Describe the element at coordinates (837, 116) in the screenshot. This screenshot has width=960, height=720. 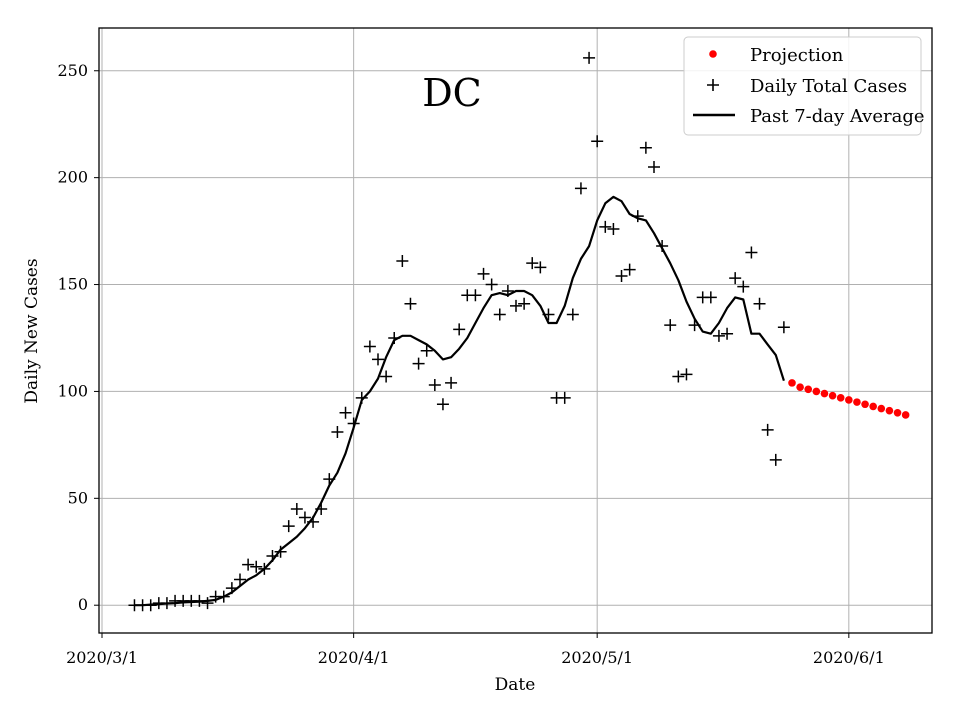
I see `legend-label-average: Past 7-day Average` at that location.